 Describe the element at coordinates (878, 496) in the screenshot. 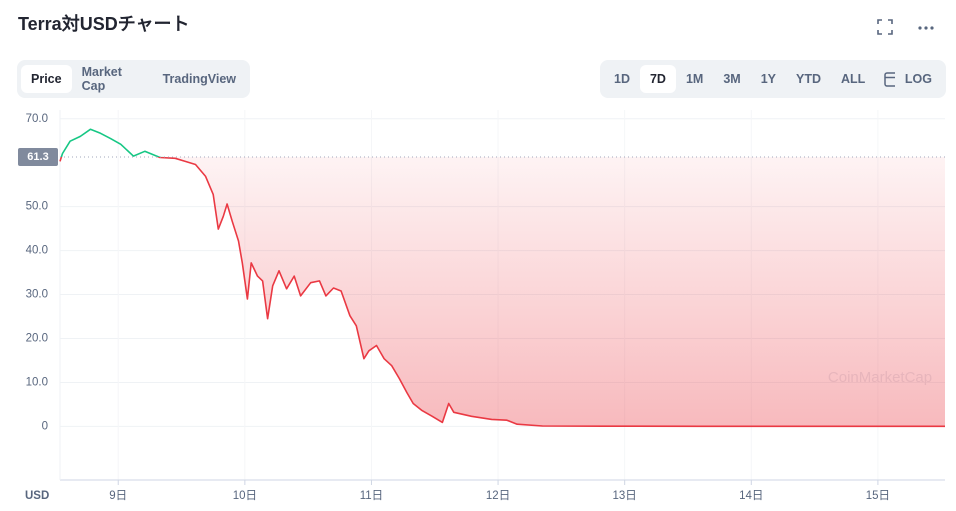

I see `x-tick-label: 15日` at that location.